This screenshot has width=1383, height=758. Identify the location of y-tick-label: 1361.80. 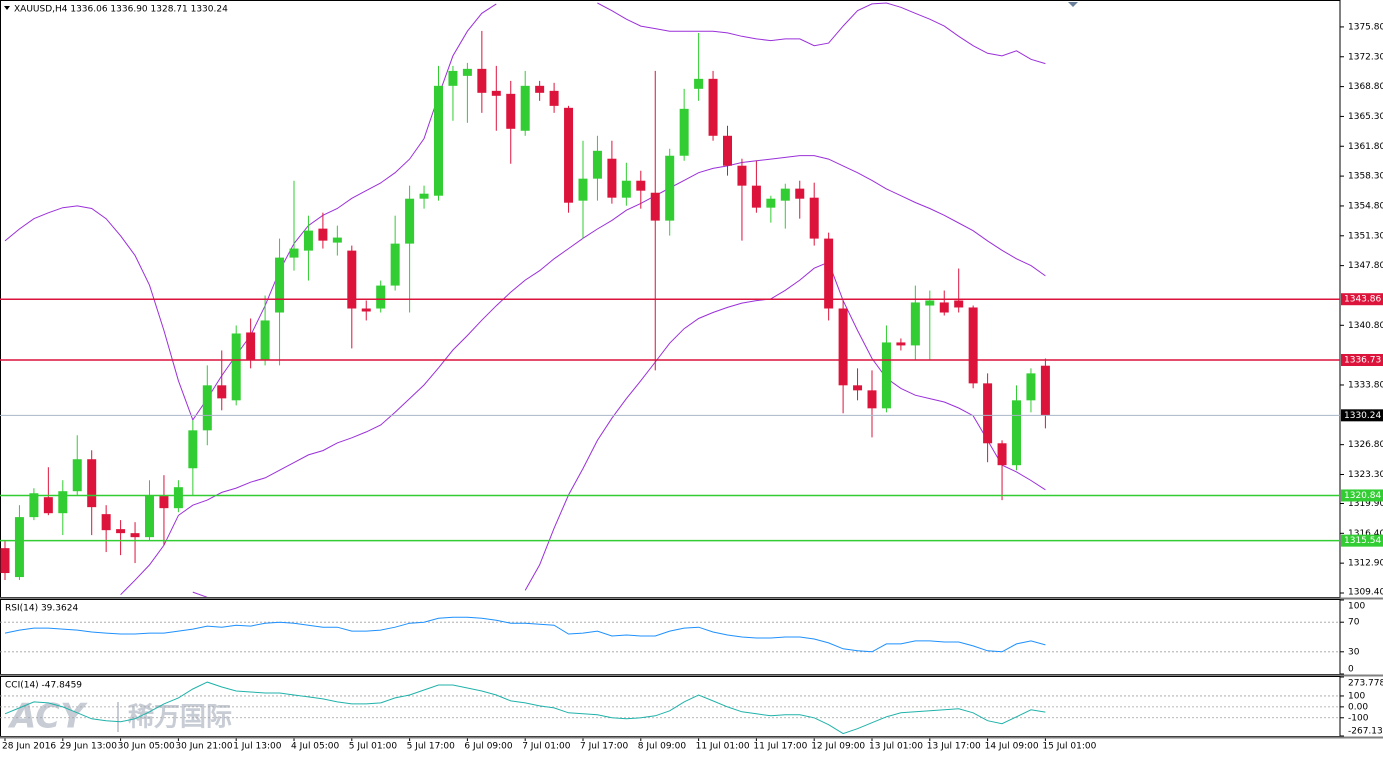
(1365, 147).